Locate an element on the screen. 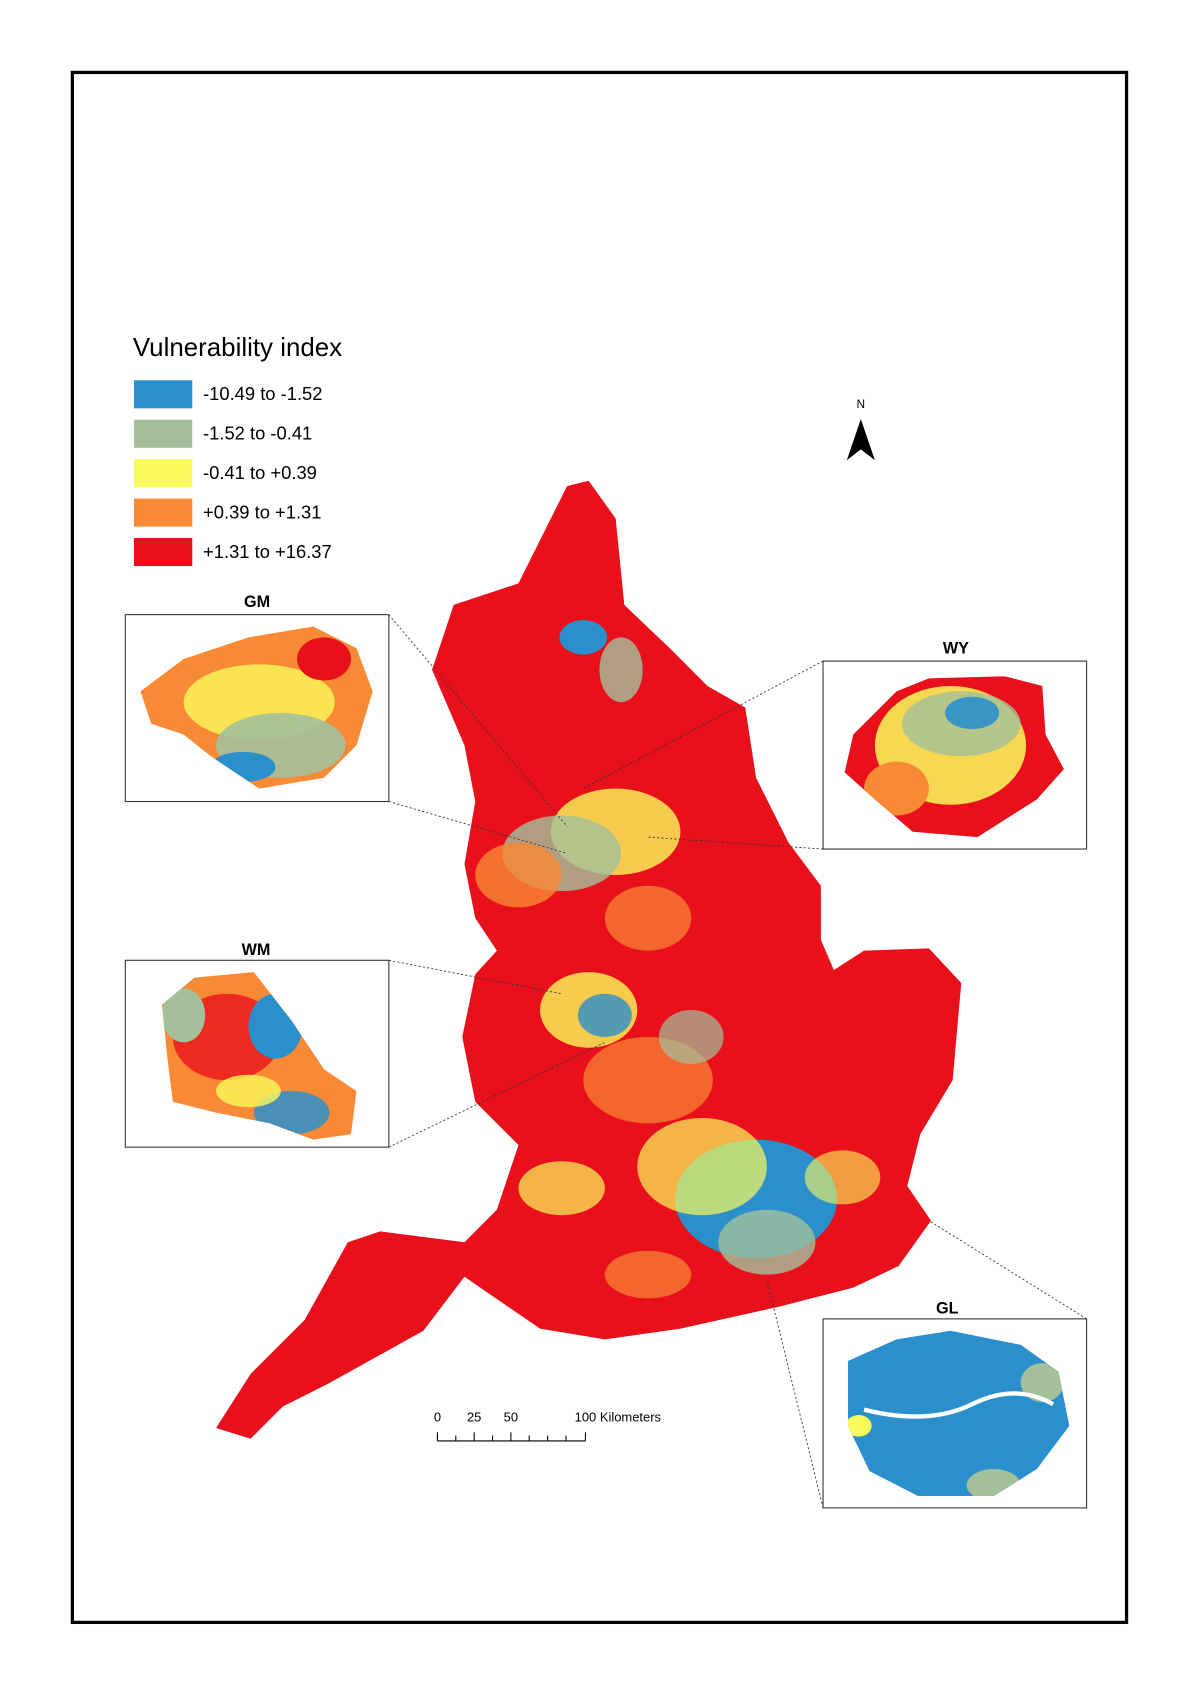  inset-gl-map is located at coordinates (958, 1413).